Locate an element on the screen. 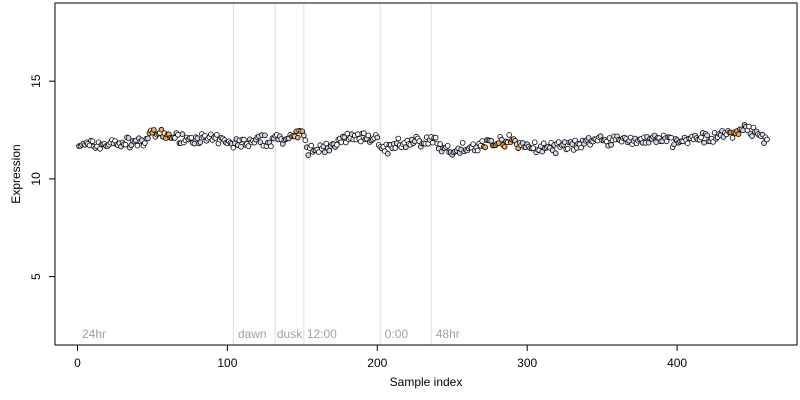 This screenshot has width=800, height=400. region-label-2: dusk is located at coordinates (290, 334).